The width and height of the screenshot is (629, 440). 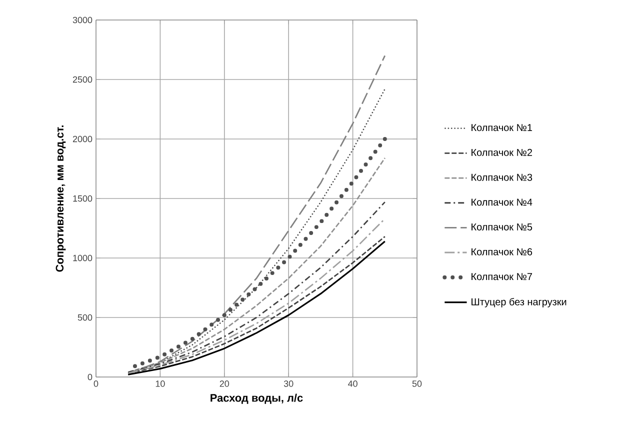 I want to click on legend-label: Колпачок №3, so click(x=502, y=177).